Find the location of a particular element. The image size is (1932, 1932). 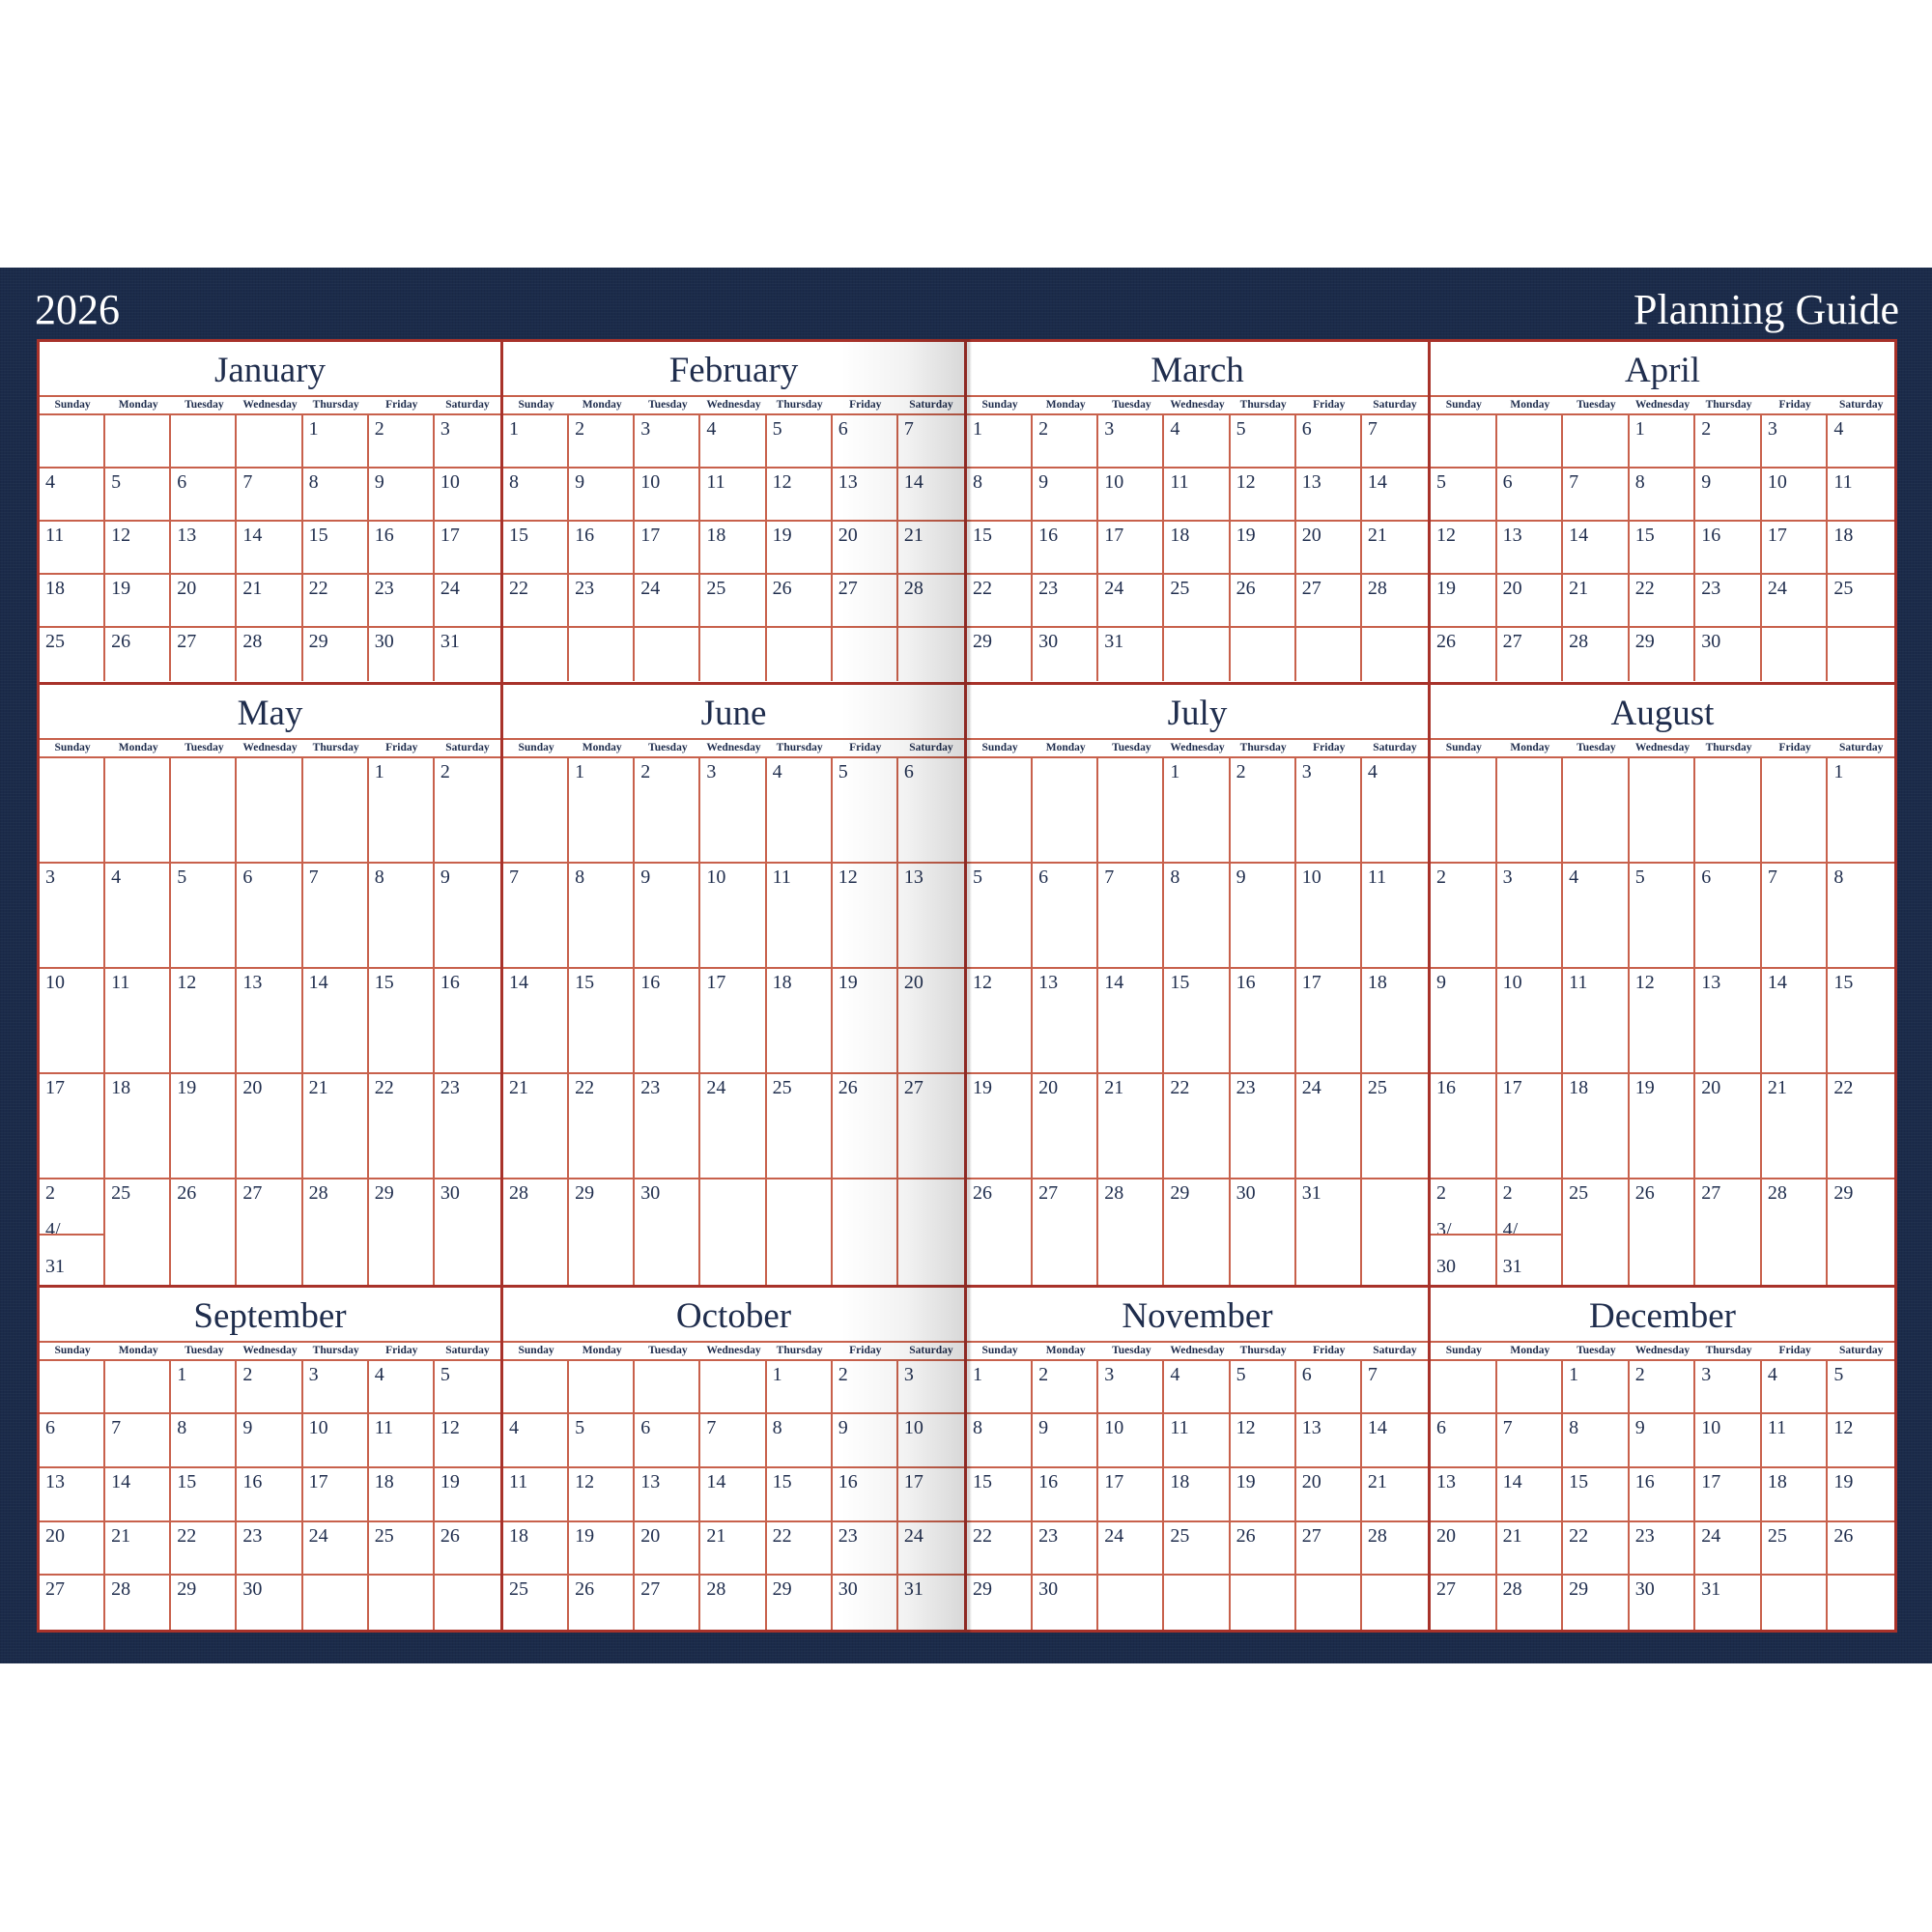

day-cell: 24 is located at coordinates (1131, 1549).